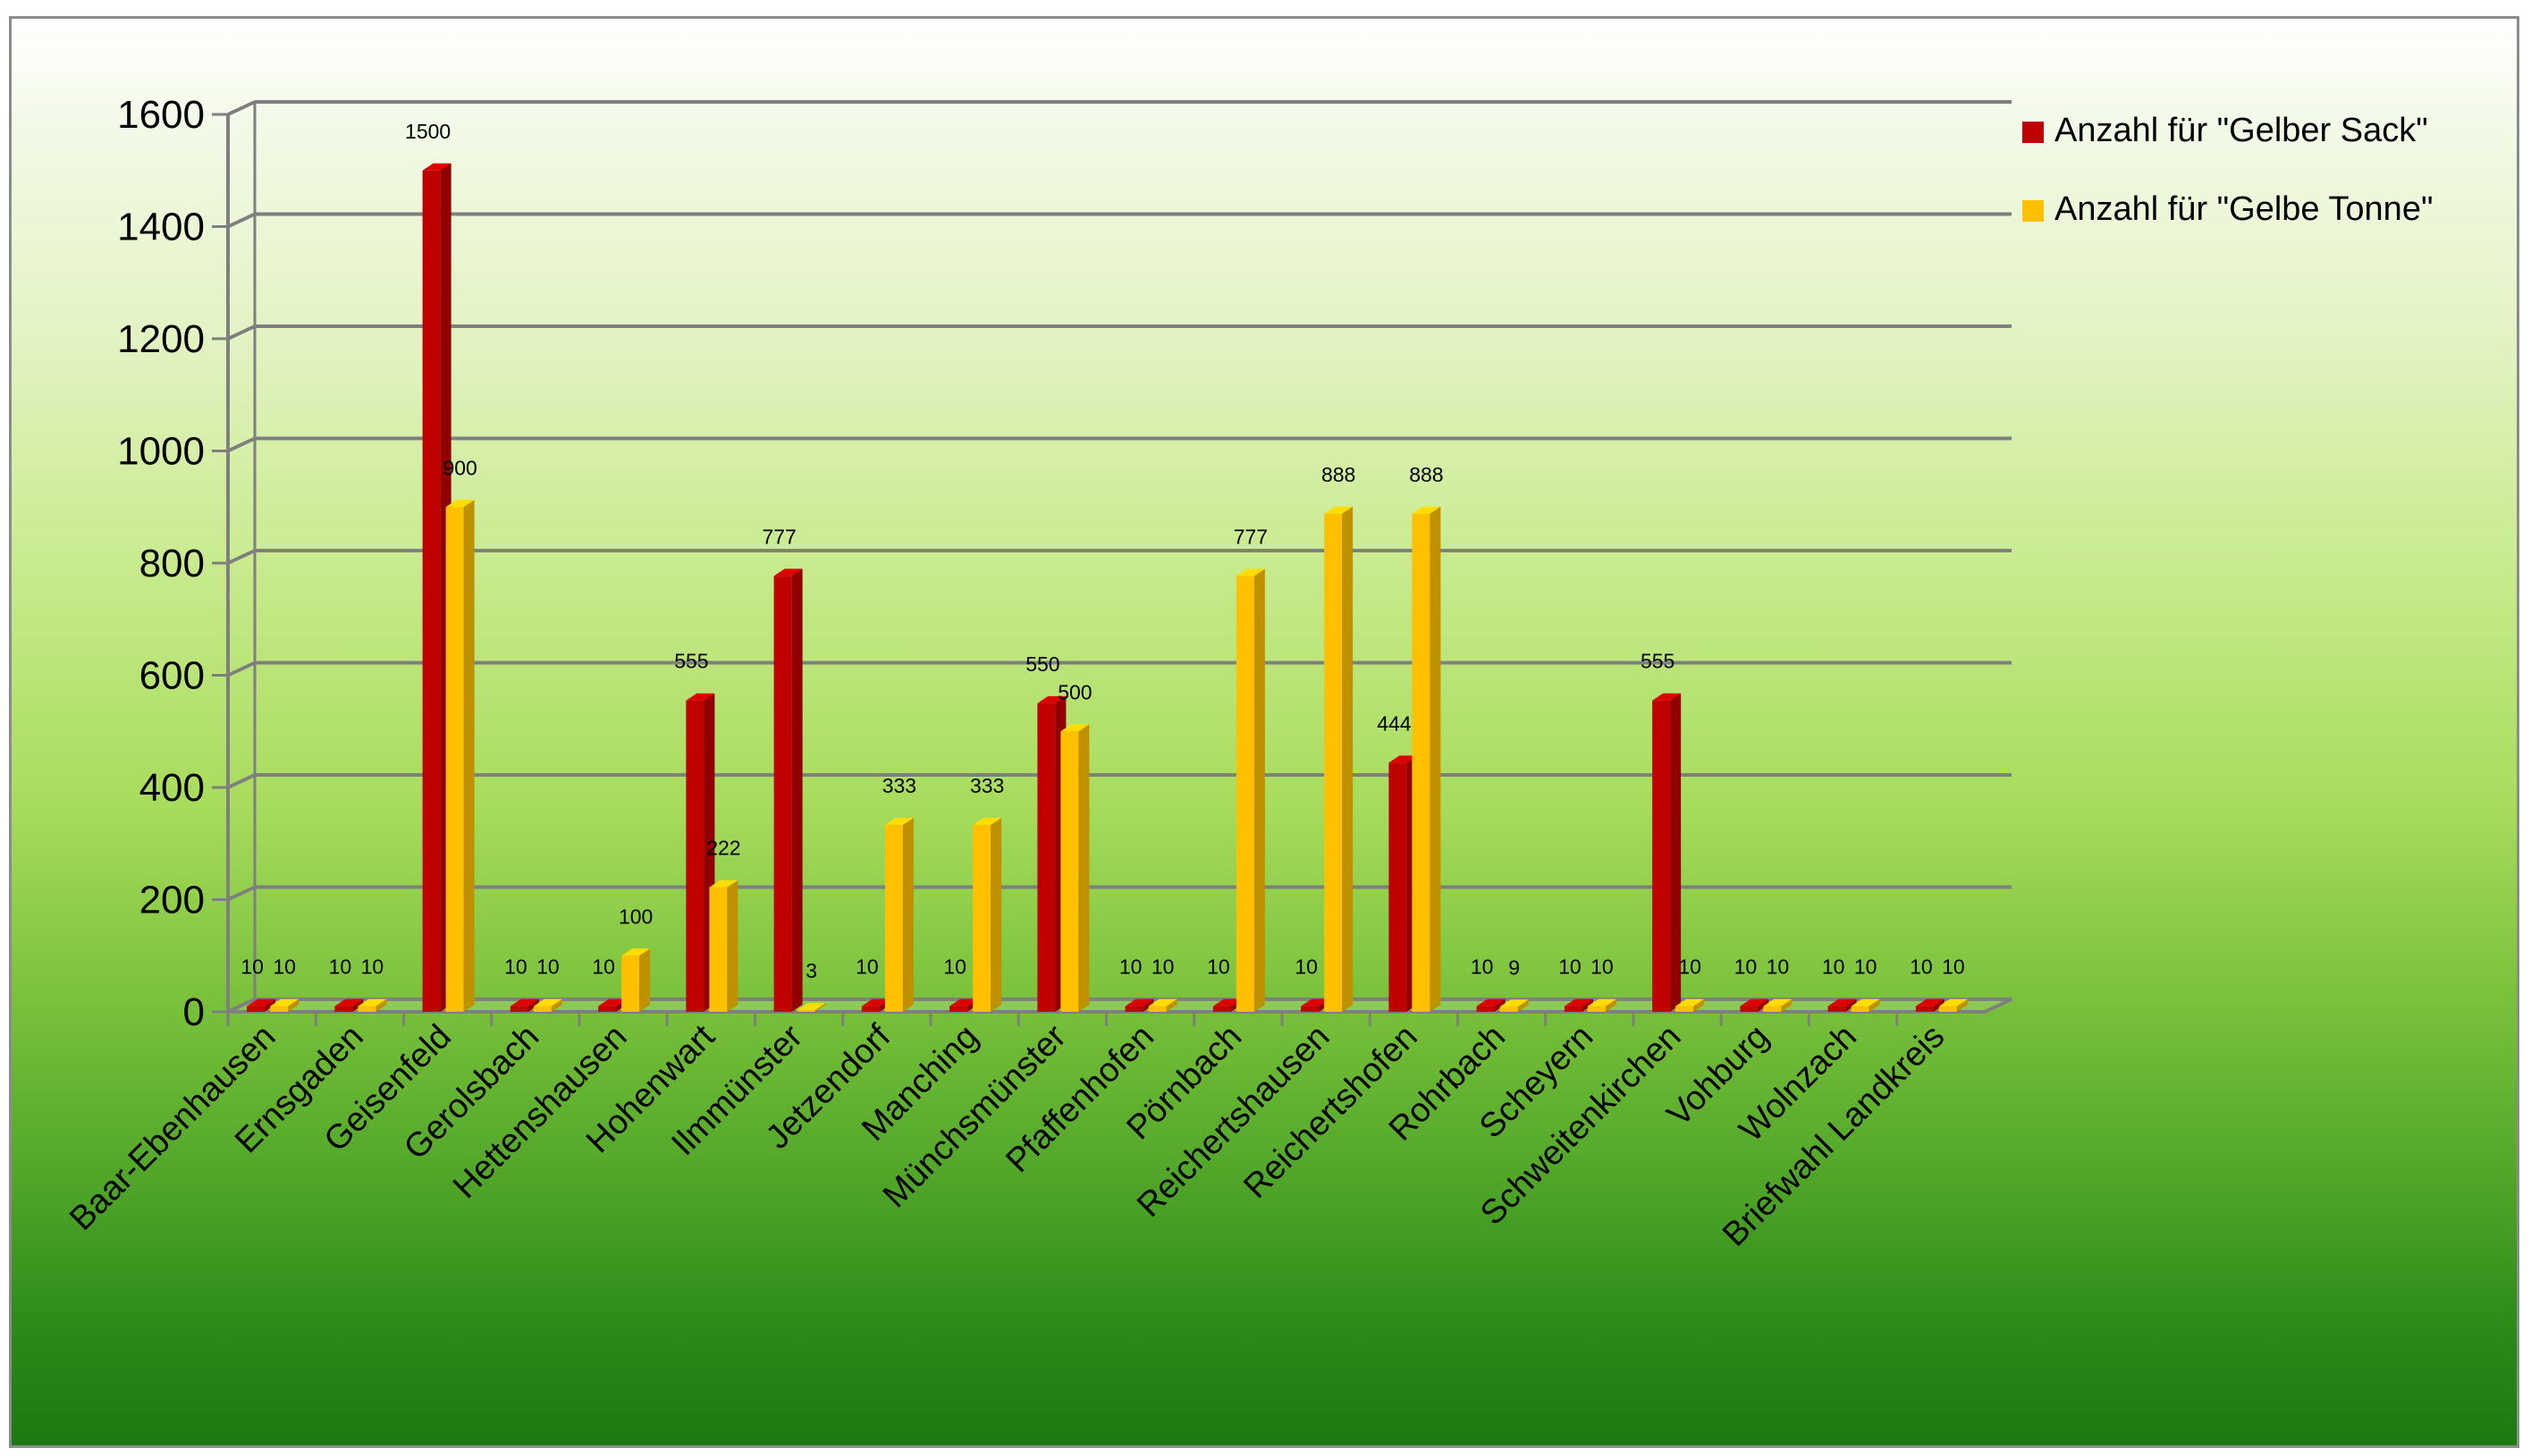 This screenshot has height=1456, width=2531. I want to click on data-label: 100, so click(636, 917).